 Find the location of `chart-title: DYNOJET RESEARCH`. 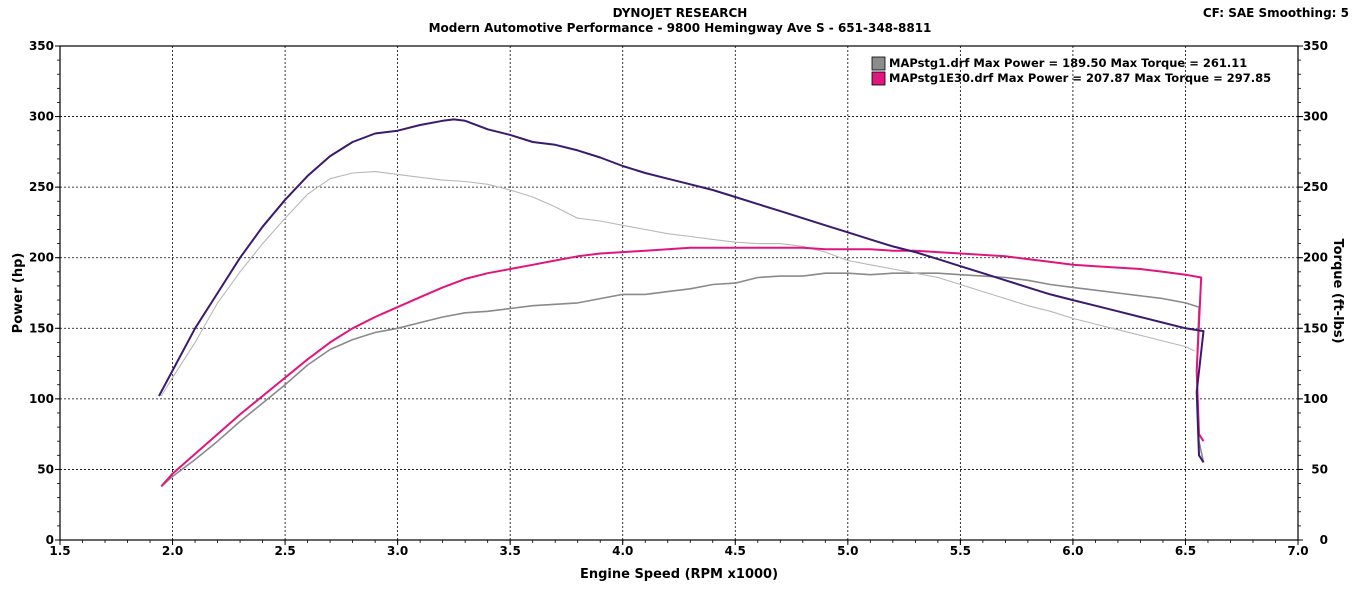

chart-title: DYNOJET RESEARCH is located at coordinates (680, 13).